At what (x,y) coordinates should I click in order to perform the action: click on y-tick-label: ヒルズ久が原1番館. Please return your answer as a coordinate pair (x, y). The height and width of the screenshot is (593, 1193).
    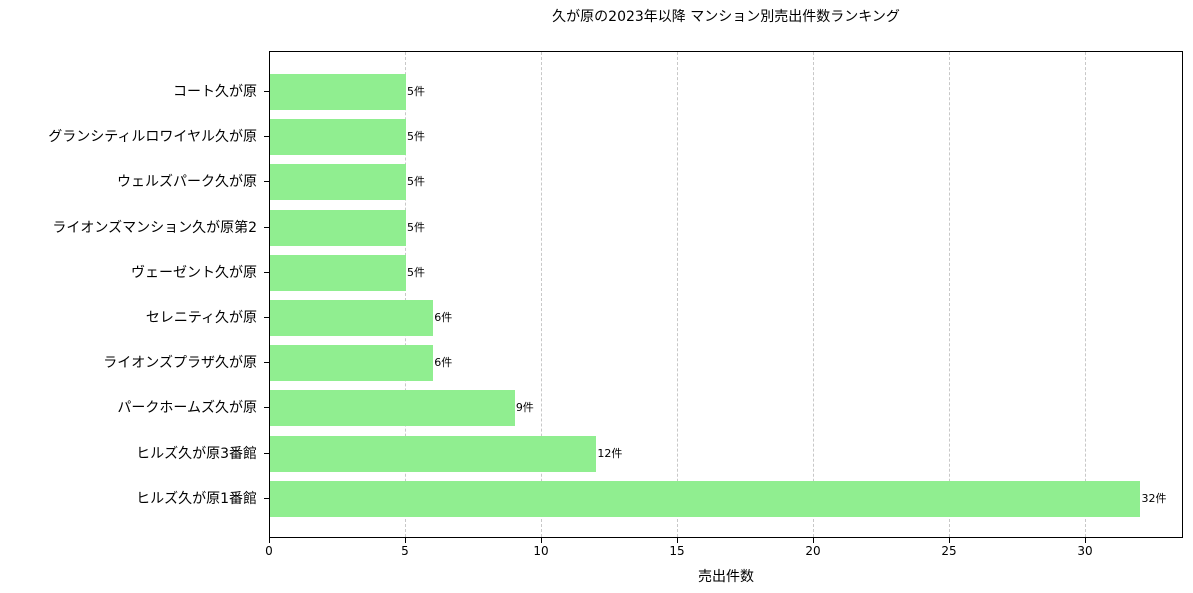
    Looking at the image, I should click on (196, 498).